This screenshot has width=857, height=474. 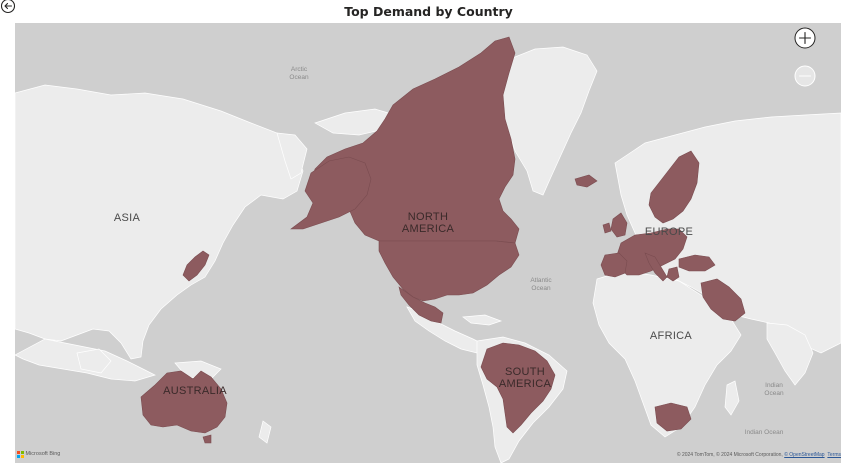 What do you see at coordinates (482, 320) in the screenshot?
I see `land-caribbean` at bounding box center [482, 320].